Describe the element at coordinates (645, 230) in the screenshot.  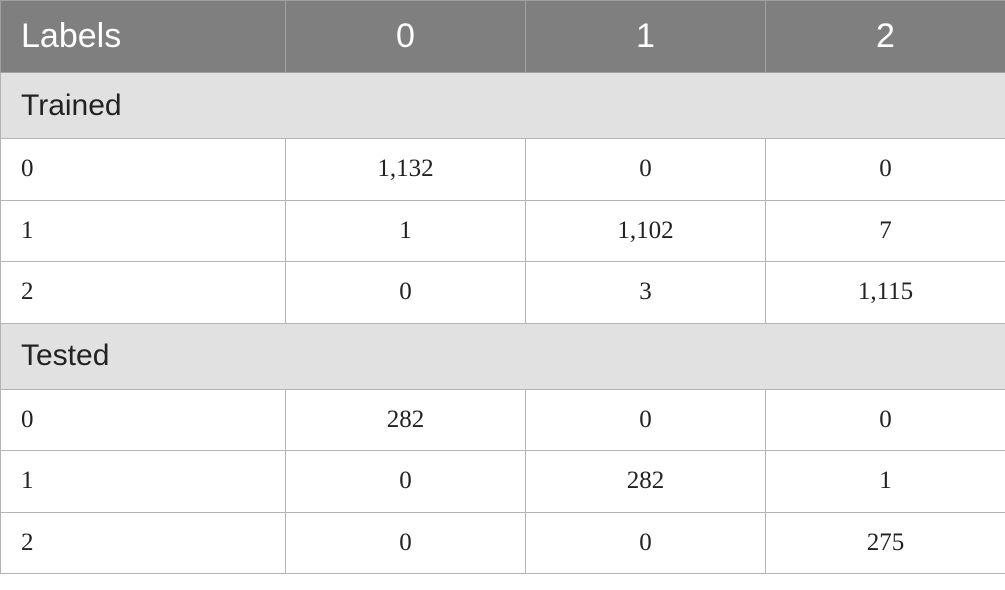
I see `value-cell: 1,102` at that location.